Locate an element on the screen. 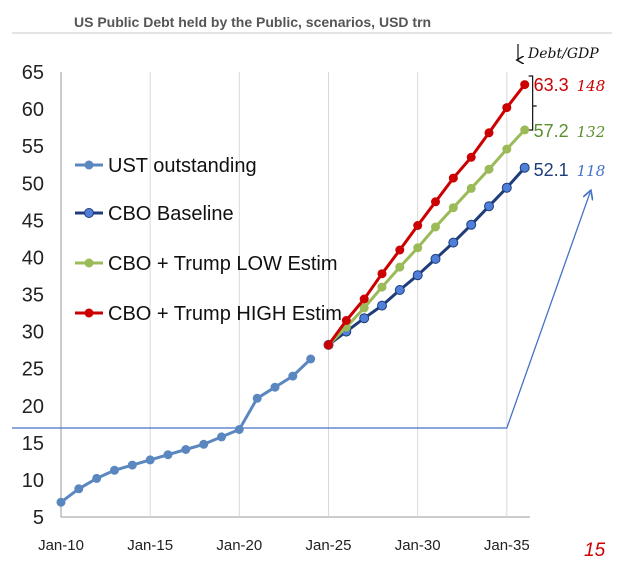 This screenshot has width=622, height=574. data-point-cbo-trump-high-estim-2033 is located at coordinates (471, 157).